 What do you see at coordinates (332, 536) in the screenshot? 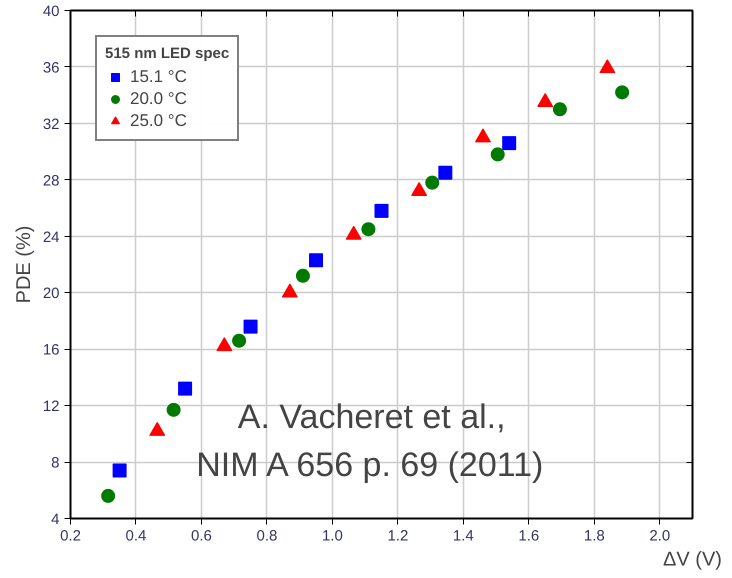
I see `x-tick-label: 1.0` at bounding box center [332, 536].